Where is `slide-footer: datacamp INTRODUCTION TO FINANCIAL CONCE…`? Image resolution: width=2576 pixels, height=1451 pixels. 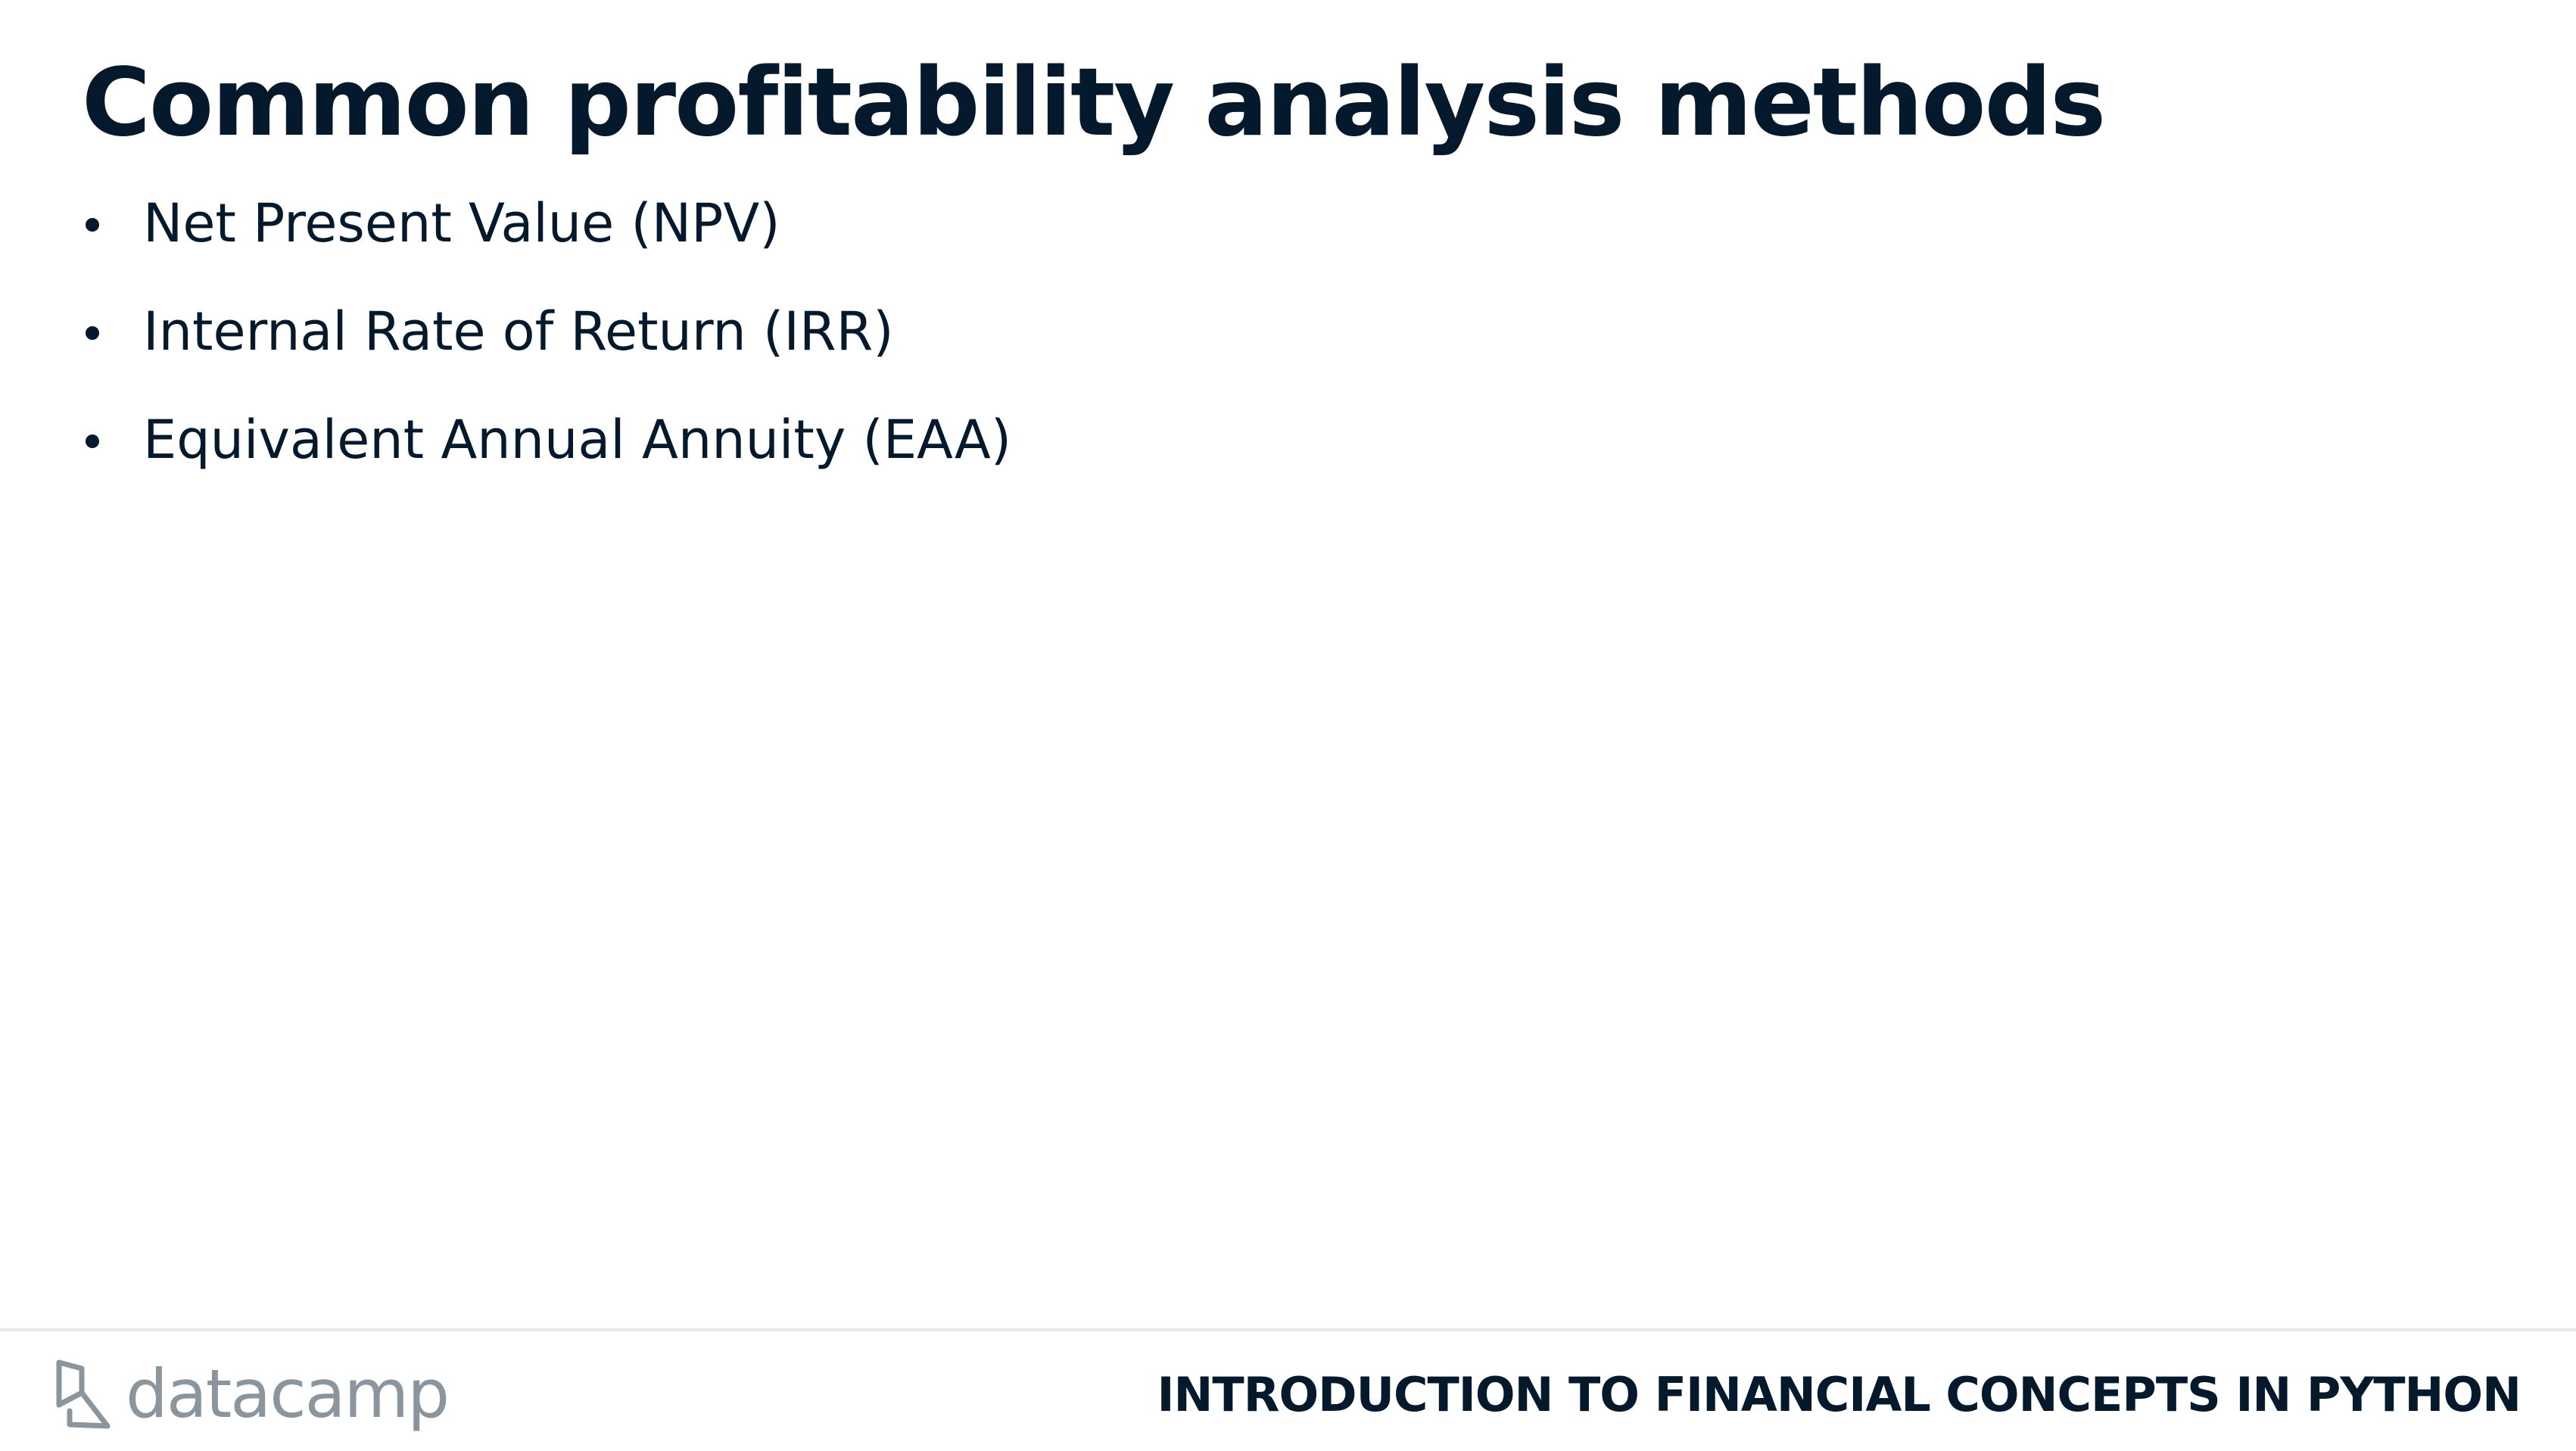 slide-footer: datacamp INTRODUCTION TO FINANCIAL CONCE… is located at coordinates (1288, 1390).